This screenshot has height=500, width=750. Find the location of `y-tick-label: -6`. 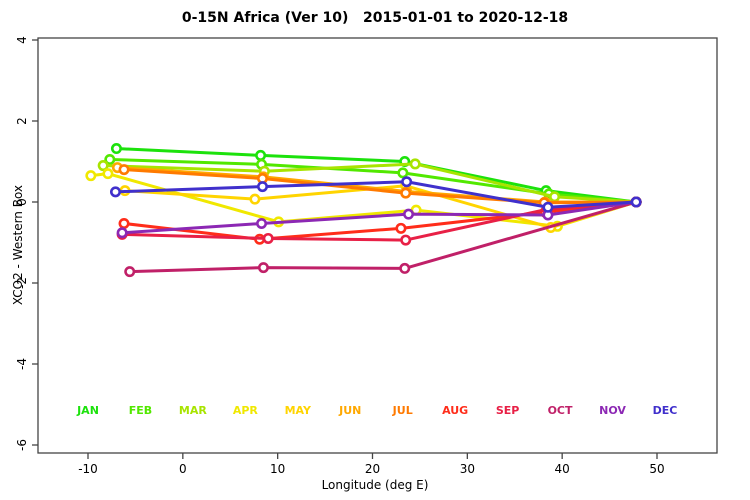

y-tick-label: -6 is located at coordinates (22, 445).